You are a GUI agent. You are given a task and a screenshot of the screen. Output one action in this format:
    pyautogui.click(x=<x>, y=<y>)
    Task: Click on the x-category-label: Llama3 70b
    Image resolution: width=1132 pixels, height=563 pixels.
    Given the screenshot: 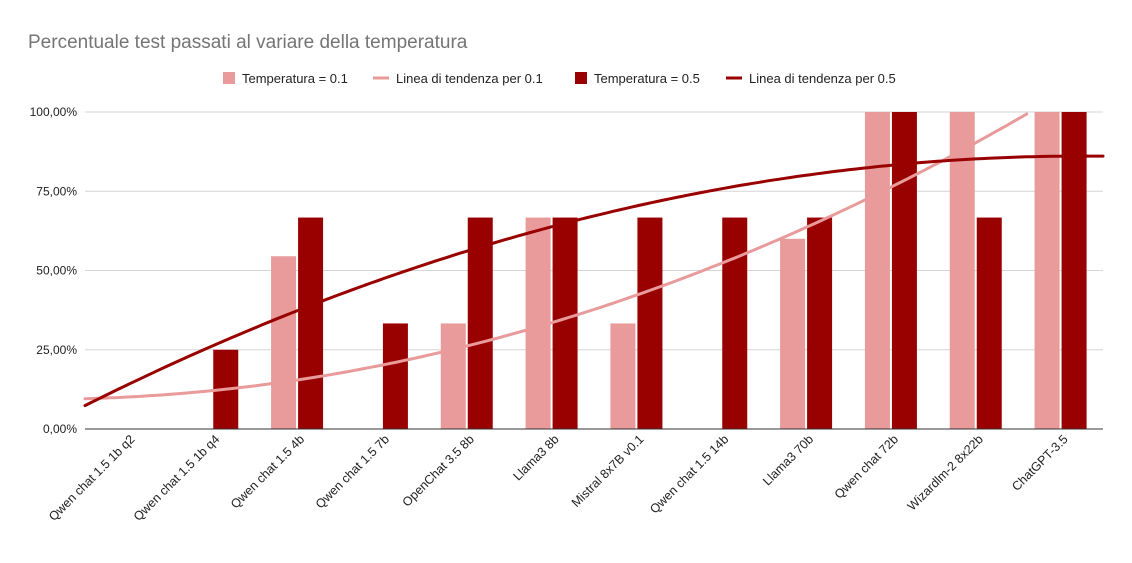 What is the action you would take?
    pyautogui.click(x=788, y=460)
    